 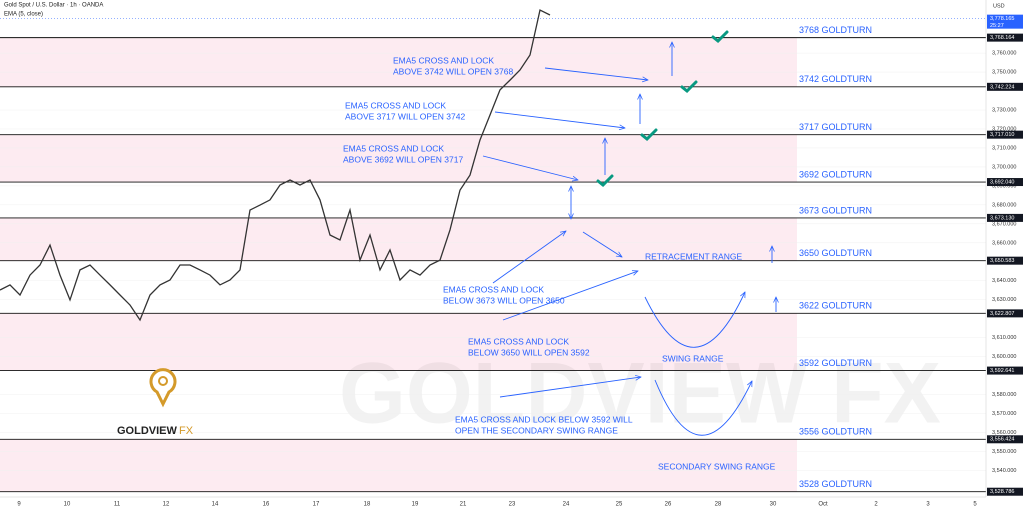 What do you see at coordinates (215, 505) in the screenshot?
I see `x-tick-label: 14` at bounding box center [215, 505].